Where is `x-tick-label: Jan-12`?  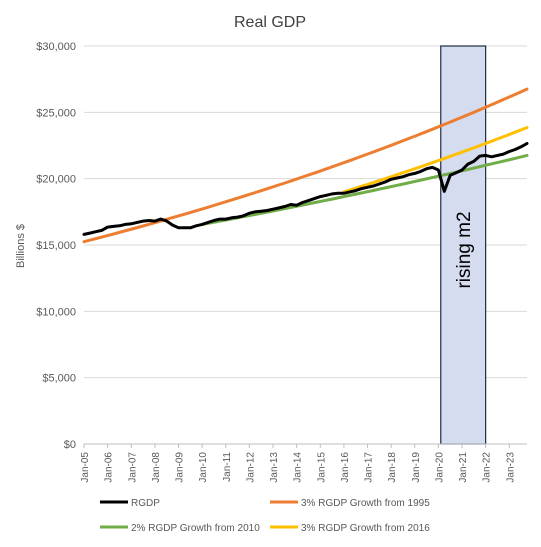 x-tick-label: Jan-12 is located at coordinates (250, 467).